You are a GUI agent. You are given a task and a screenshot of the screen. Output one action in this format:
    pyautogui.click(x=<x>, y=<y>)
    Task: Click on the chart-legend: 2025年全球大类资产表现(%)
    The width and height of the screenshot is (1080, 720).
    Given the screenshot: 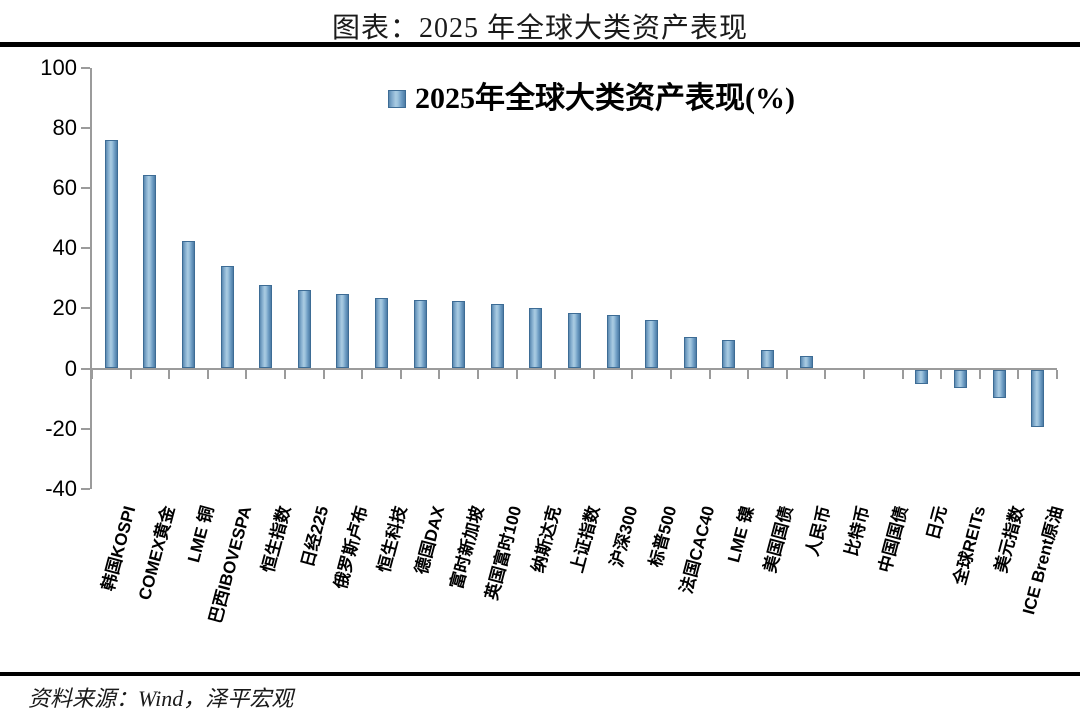 What is the action you would take?
    pyautogui.click(x=591, y=99)
    